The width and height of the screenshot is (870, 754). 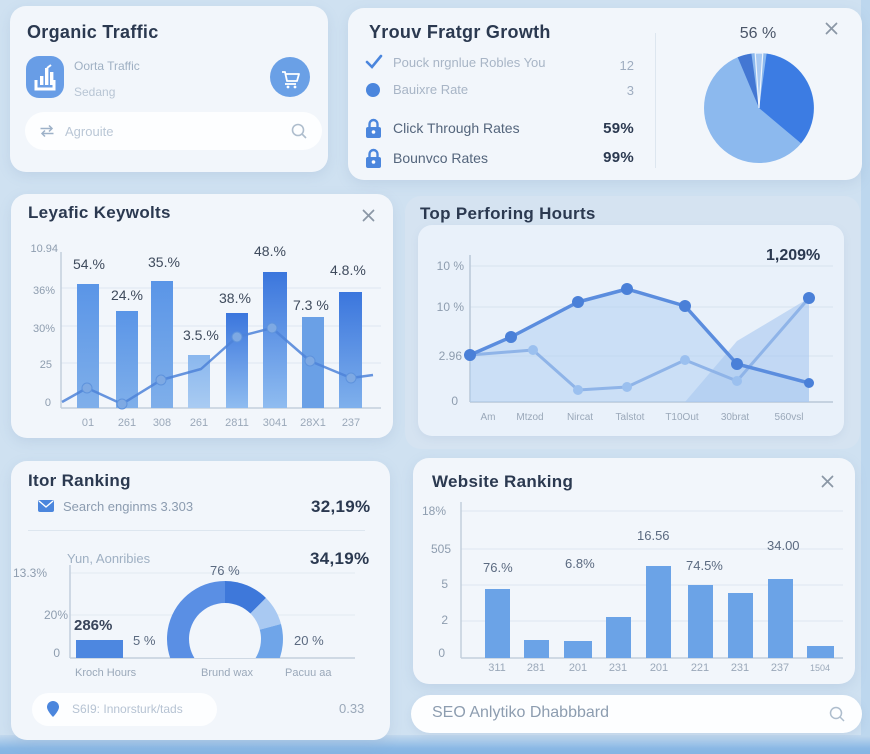 I want to click on svg-text: 2811, so click(x=237, y=423).